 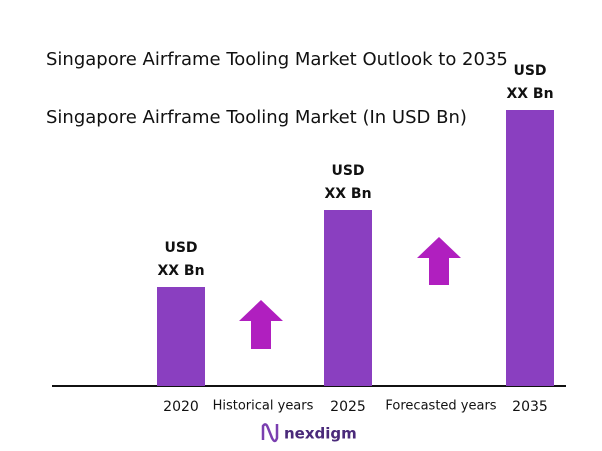 What do you see at coordinates (320, 434) in the screenshot?
I see `logo: nexdigm` at bounding box center [320, 434].